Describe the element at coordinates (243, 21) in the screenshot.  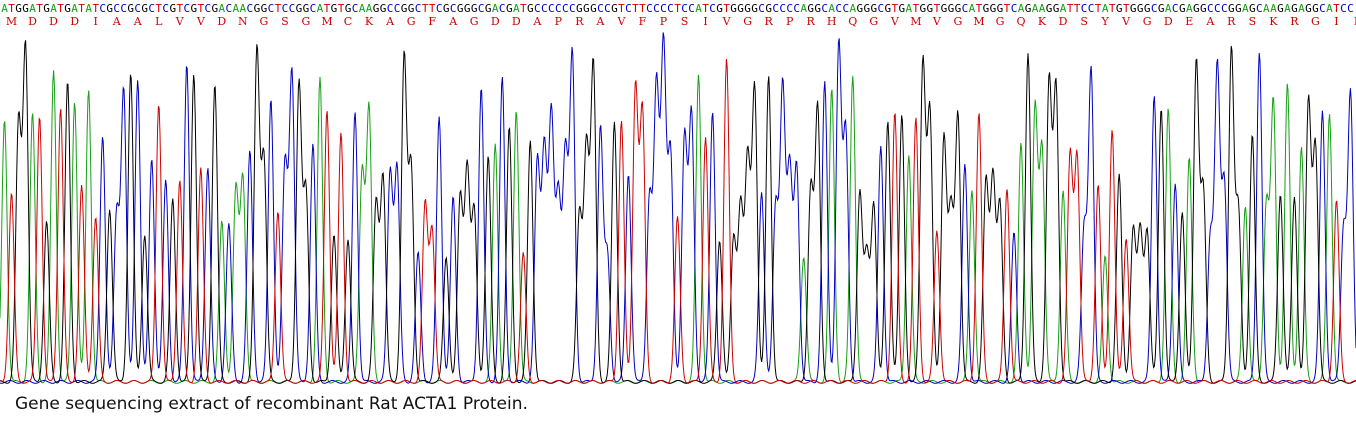
I see `amino-acid-label: N` at that location.